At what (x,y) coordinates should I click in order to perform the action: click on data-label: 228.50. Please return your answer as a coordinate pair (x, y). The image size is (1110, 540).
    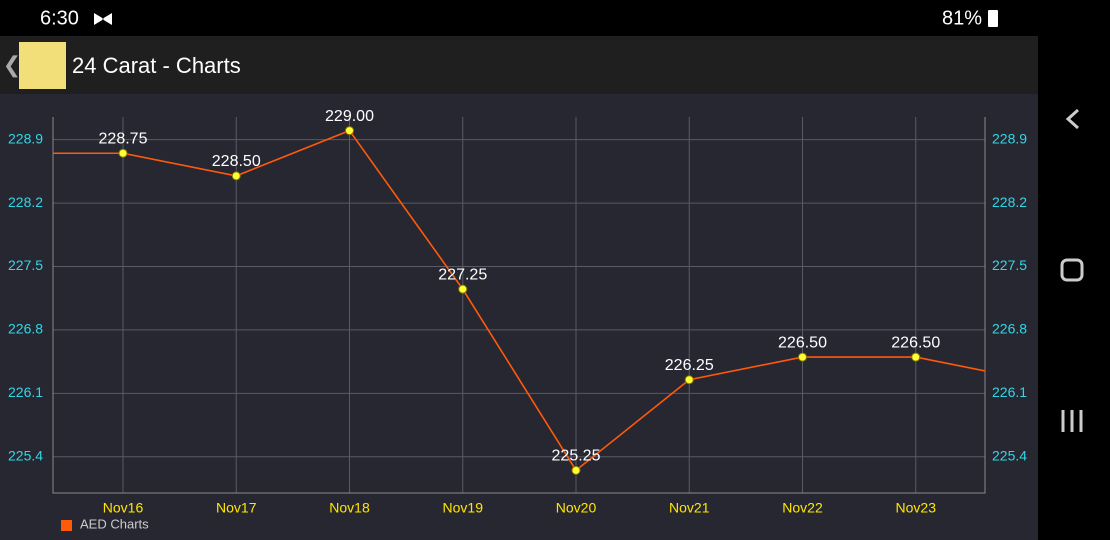
    Looking at the image, I should click on (236, 161).